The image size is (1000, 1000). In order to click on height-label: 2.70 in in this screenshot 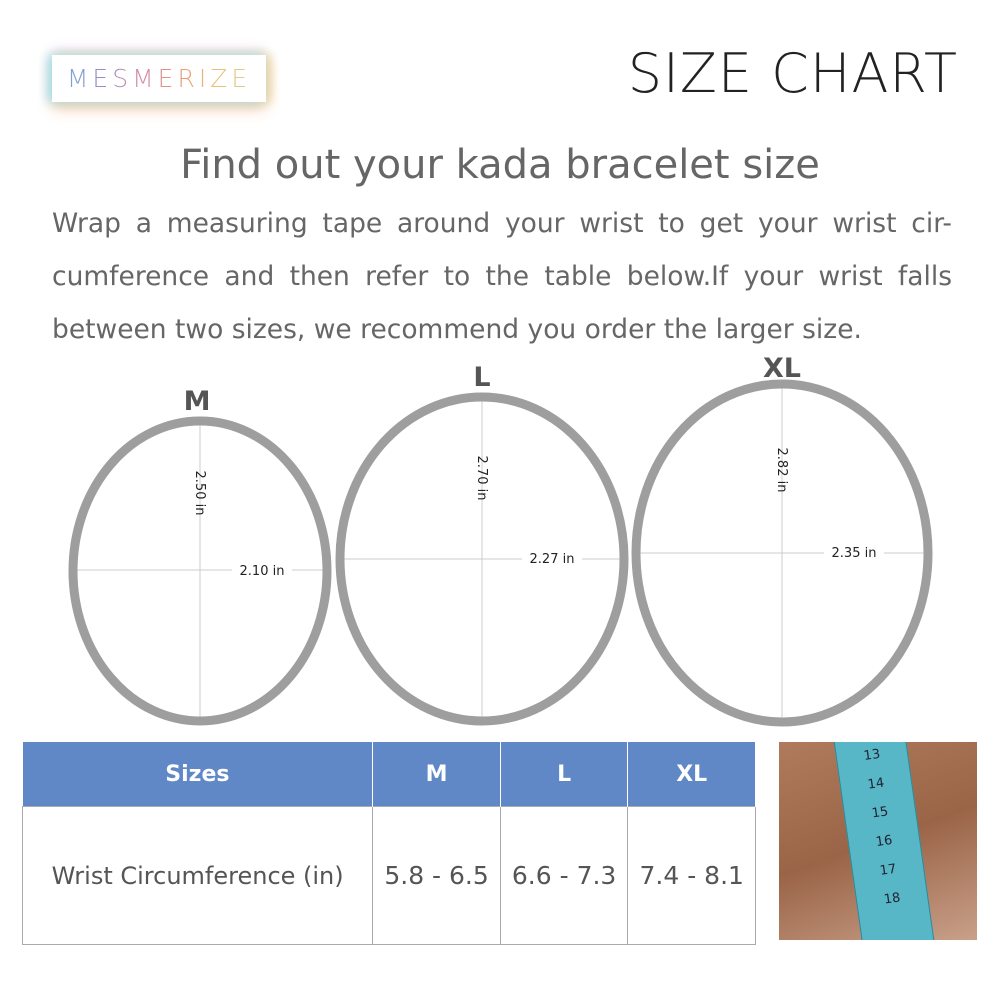, I will do `click(481, 478)`.